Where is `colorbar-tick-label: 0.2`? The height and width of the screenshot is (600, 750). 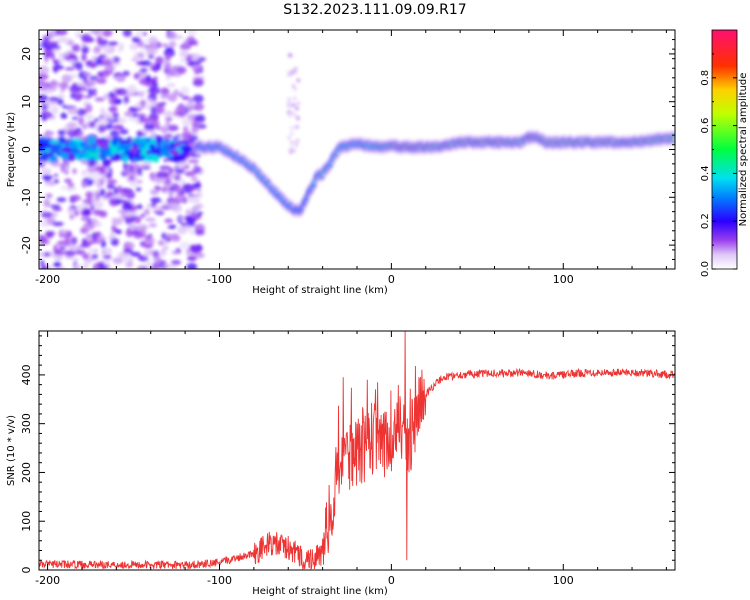 colorbar-tick-label: 0.2 is located at coordinates (705, 221).